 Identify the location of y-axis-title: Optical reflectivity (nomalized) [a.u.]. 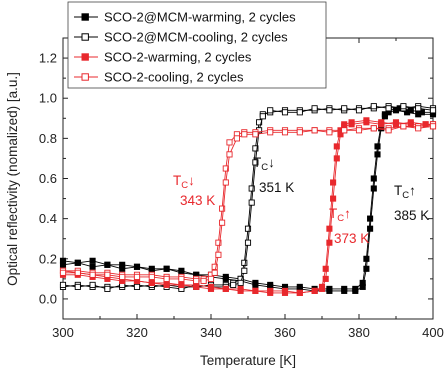
(12, 179).